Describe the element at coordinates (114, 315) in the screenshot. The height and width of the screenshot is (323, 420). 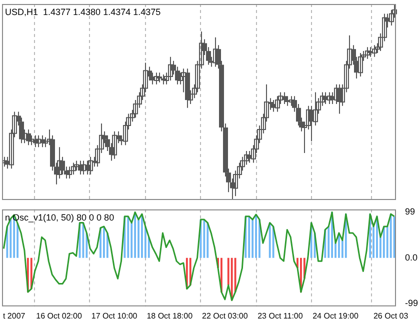
I see `x-tick-label: 17 Oct 10:00` at that location.